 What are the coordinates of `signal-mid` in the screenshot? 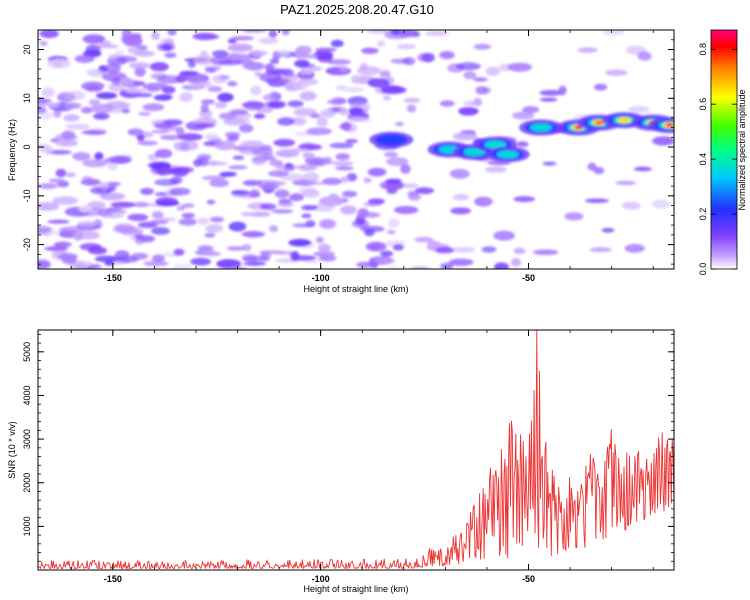 It's located at (391, 140).